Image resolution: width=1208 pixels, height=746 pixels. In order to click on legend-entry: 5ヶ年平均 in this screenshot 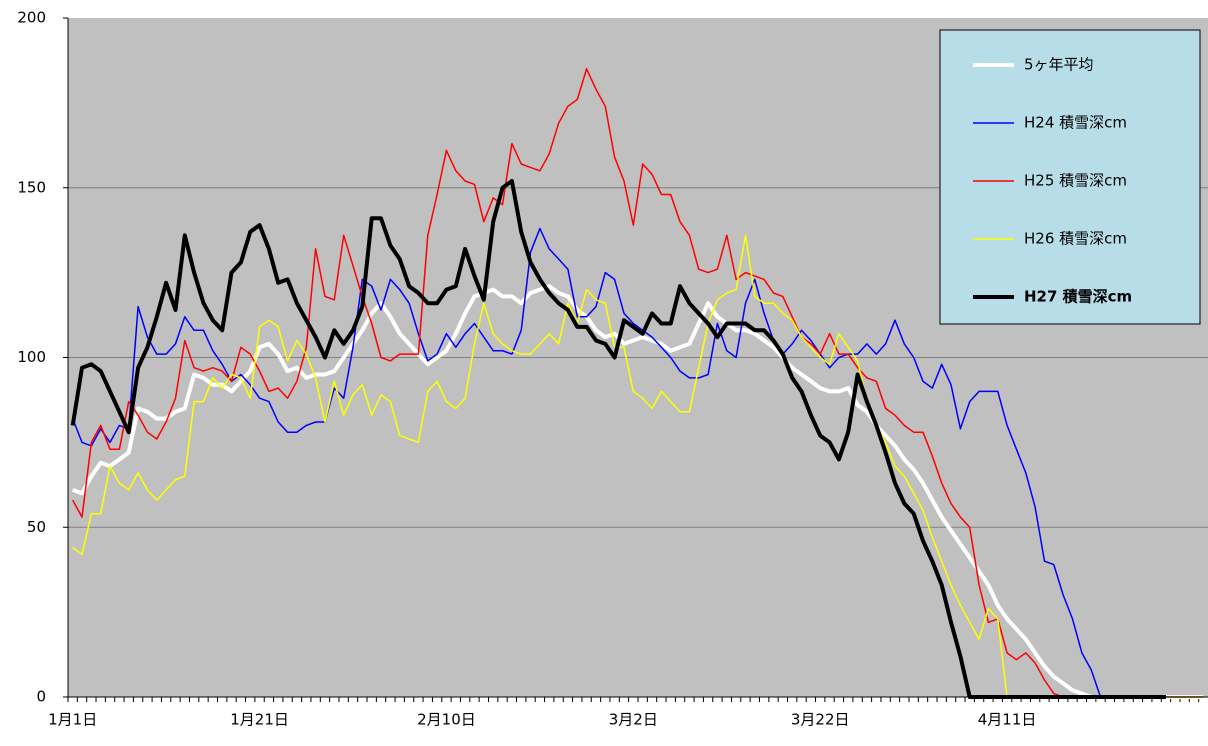, I will do `click(1033, 65)`.